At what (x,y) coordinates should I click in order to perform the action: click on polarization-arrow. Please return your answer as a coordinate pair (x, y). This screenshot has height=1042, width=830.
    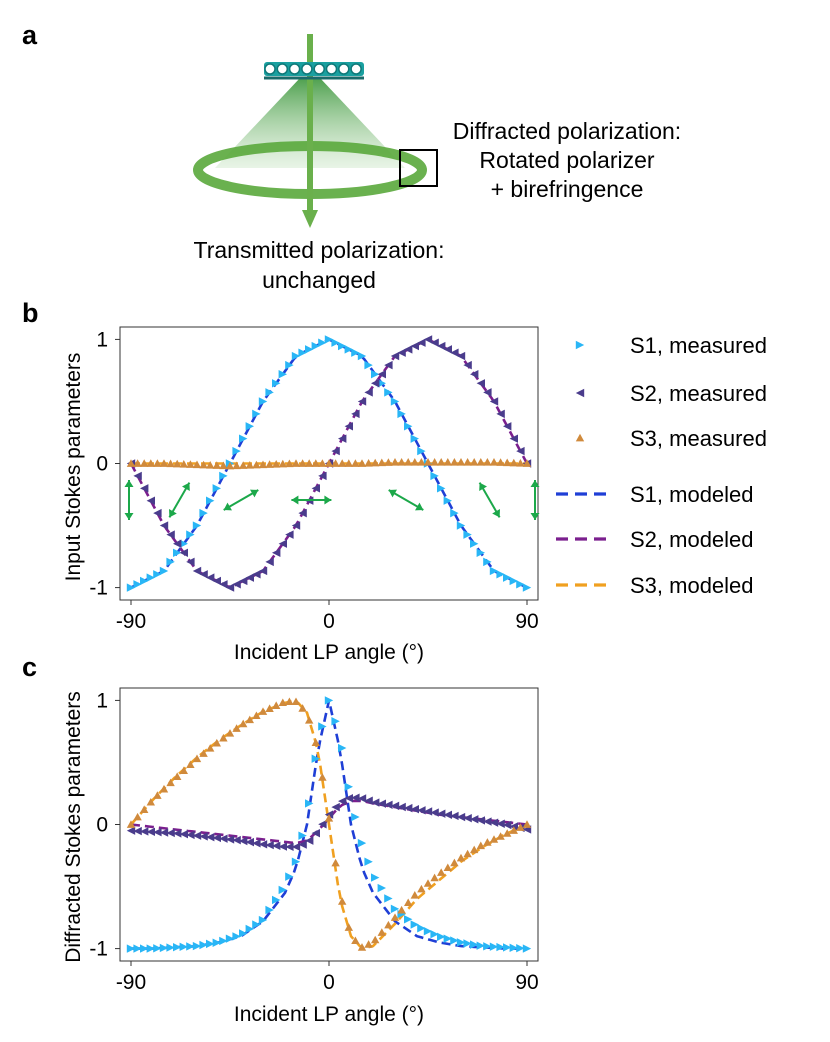
    Looking at the image, I should click on (406, 500).